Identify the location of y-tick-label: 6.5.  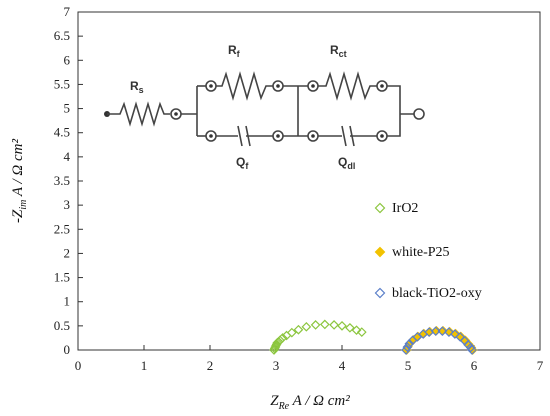
(62, 35).